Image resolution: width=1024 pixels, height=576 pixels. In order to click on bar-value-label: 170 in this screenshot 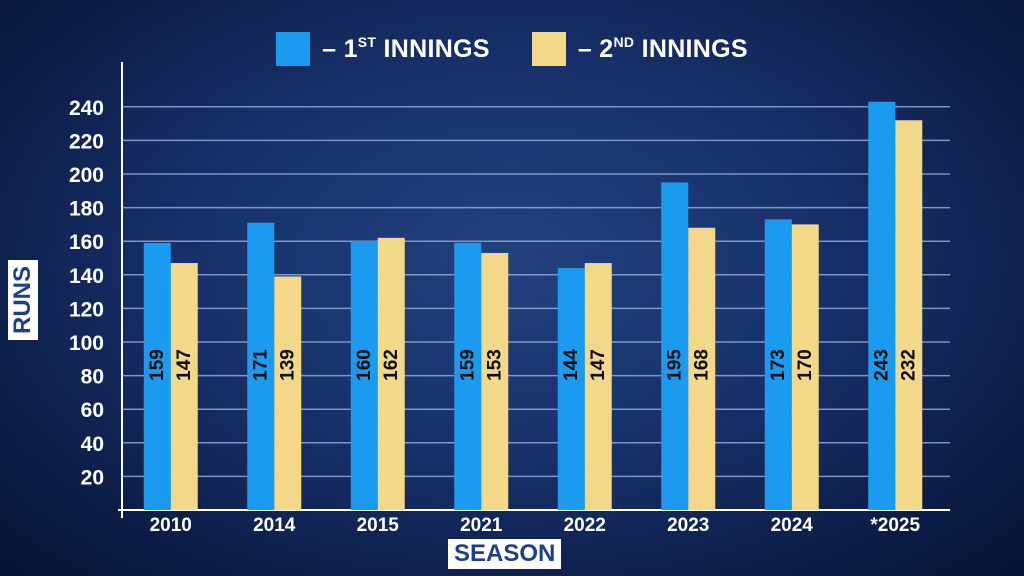, I will do `click(805, 365)`.